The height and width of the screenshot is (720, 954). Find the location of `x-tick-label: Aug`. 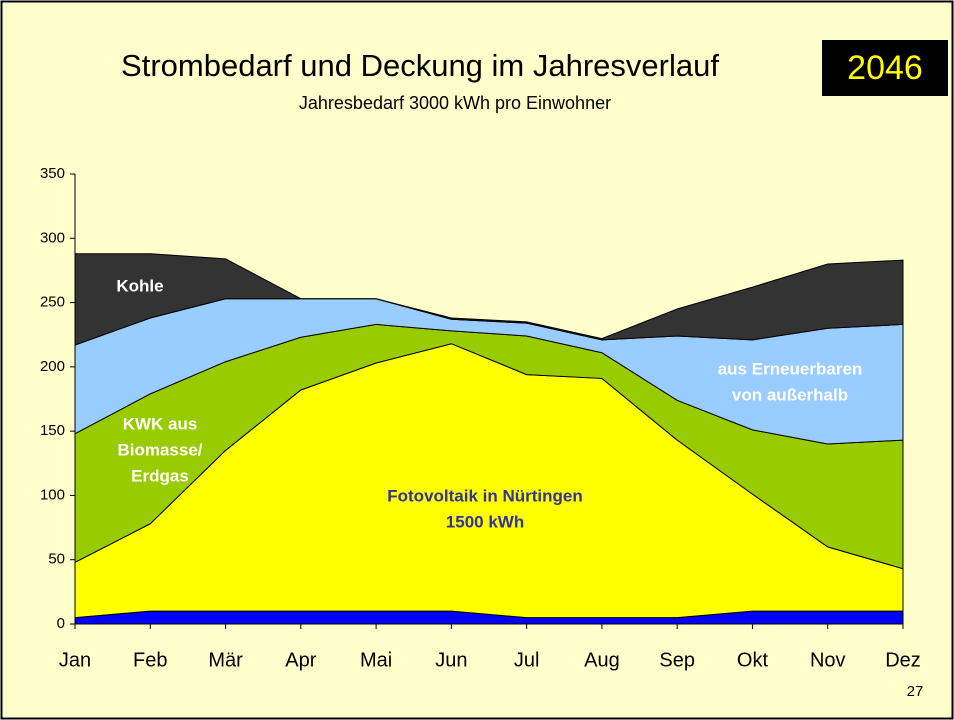

x-tick-label: Aug is located at coordinates (602, 660).